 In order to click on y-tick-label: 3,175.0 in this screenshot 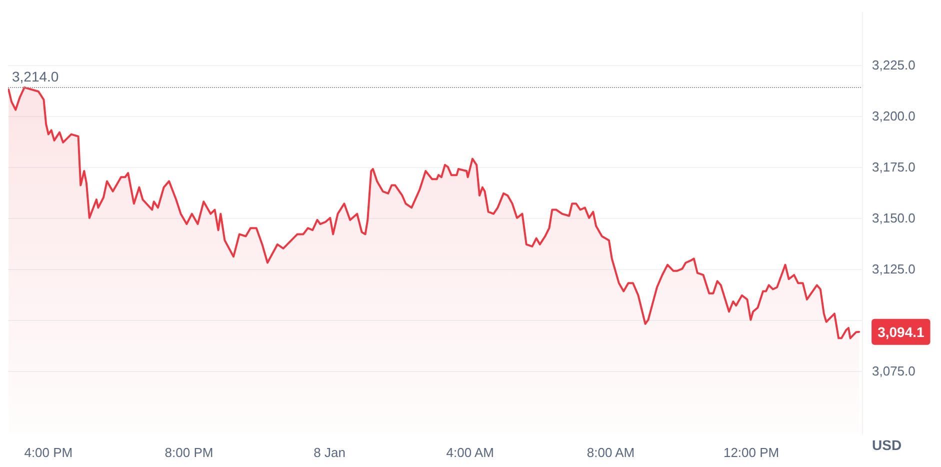, I will do `click(894, 166)`.